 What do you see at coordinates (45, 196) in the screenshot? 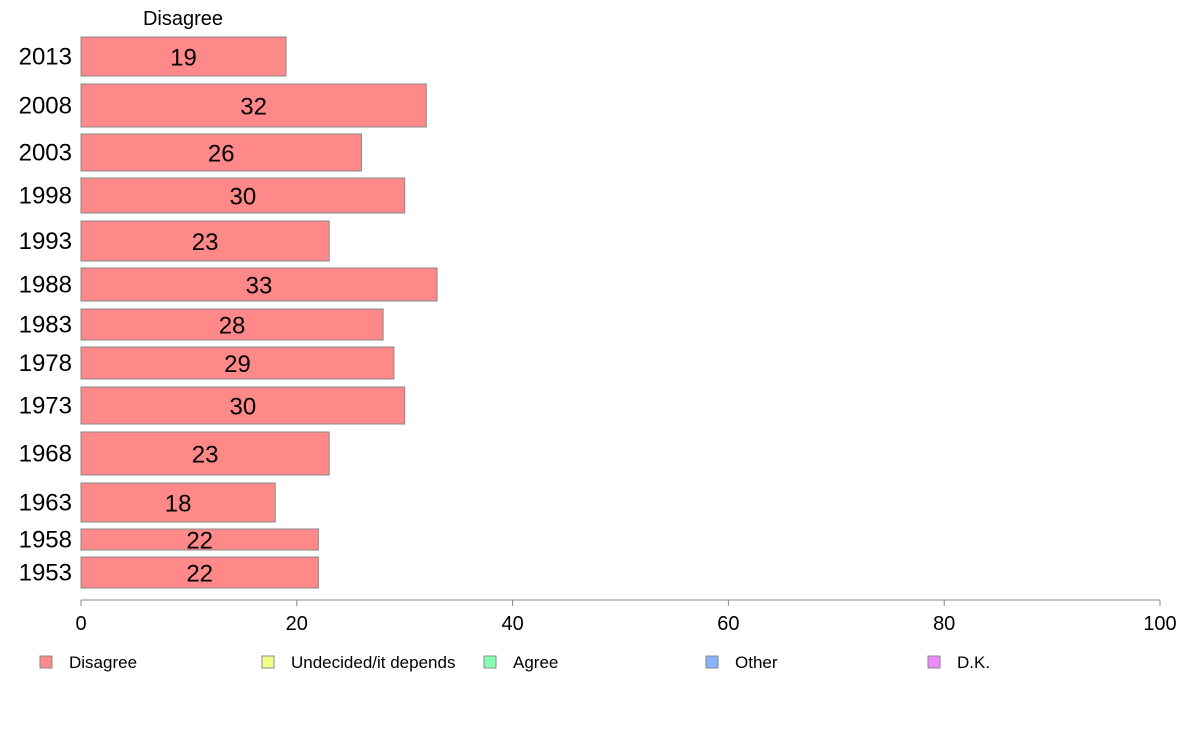
I see `category-label: 1998` at bounding box center [45, 196].